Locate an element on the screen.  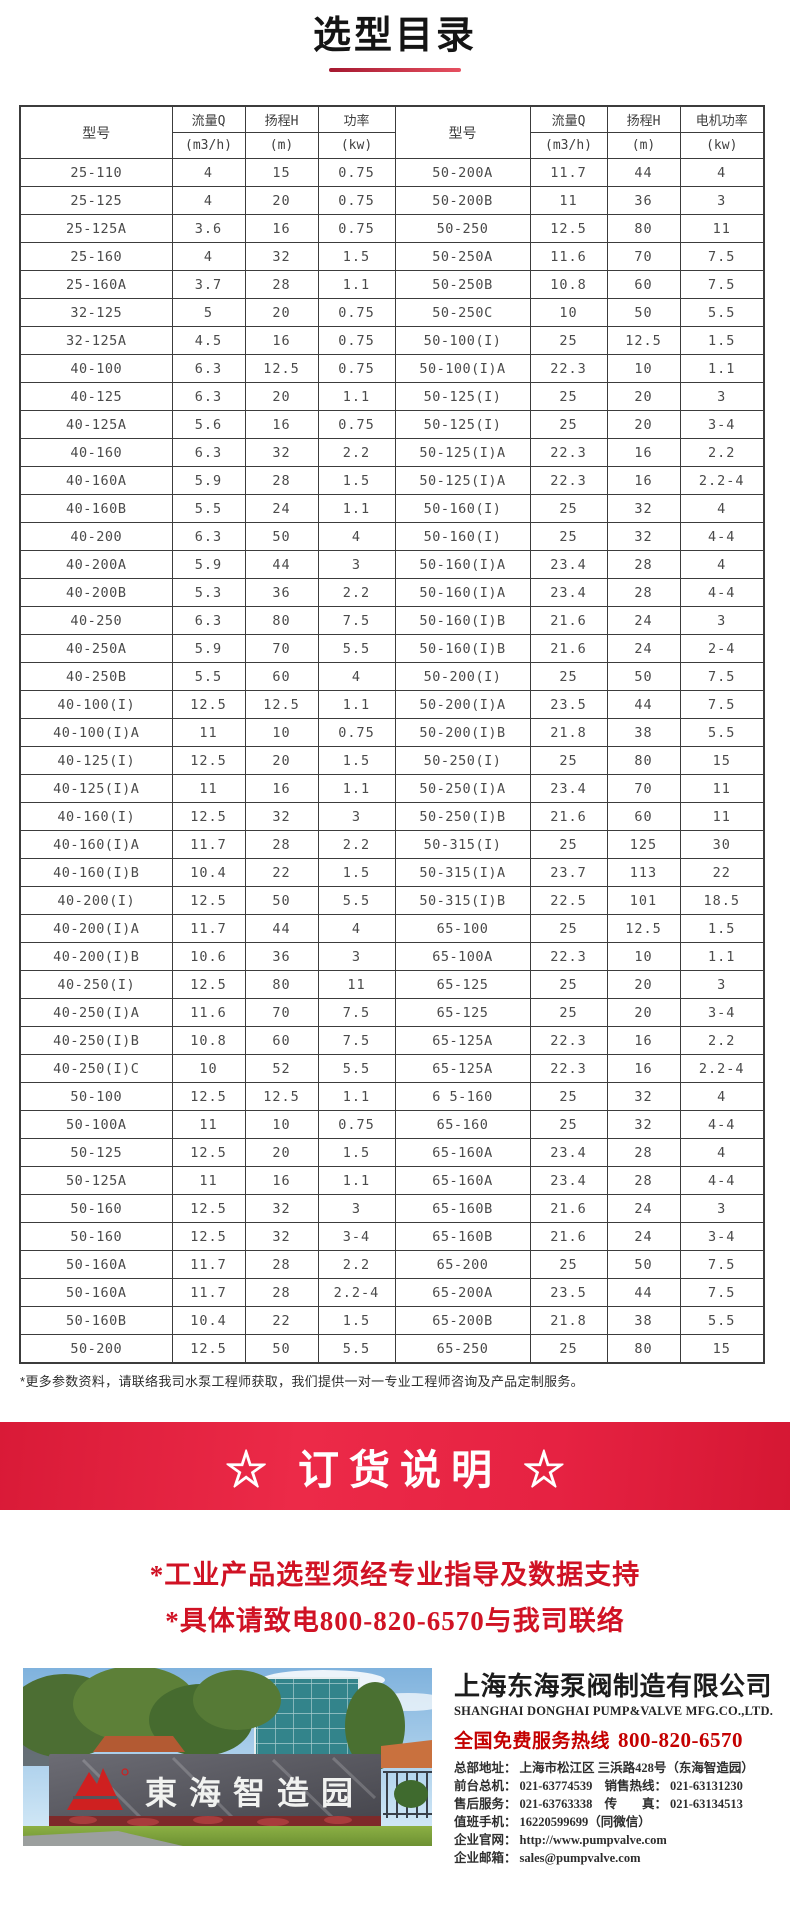
column-header: 流量Q is located at coordinates (208, 119).